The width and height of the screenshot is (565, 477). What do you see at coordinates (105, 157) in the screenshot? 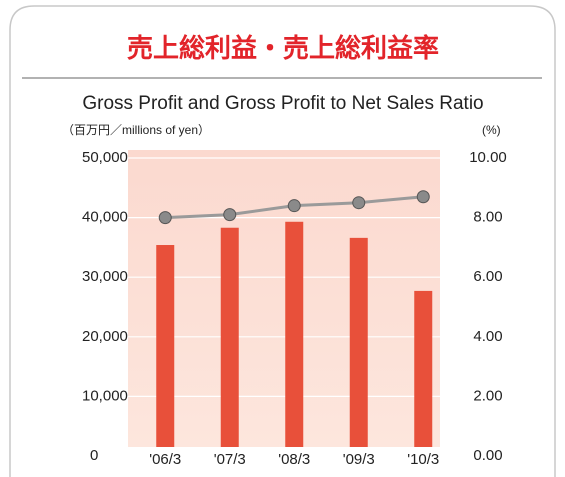
I see `y-tick-label: 50,000` at bounding box center [105, 157].